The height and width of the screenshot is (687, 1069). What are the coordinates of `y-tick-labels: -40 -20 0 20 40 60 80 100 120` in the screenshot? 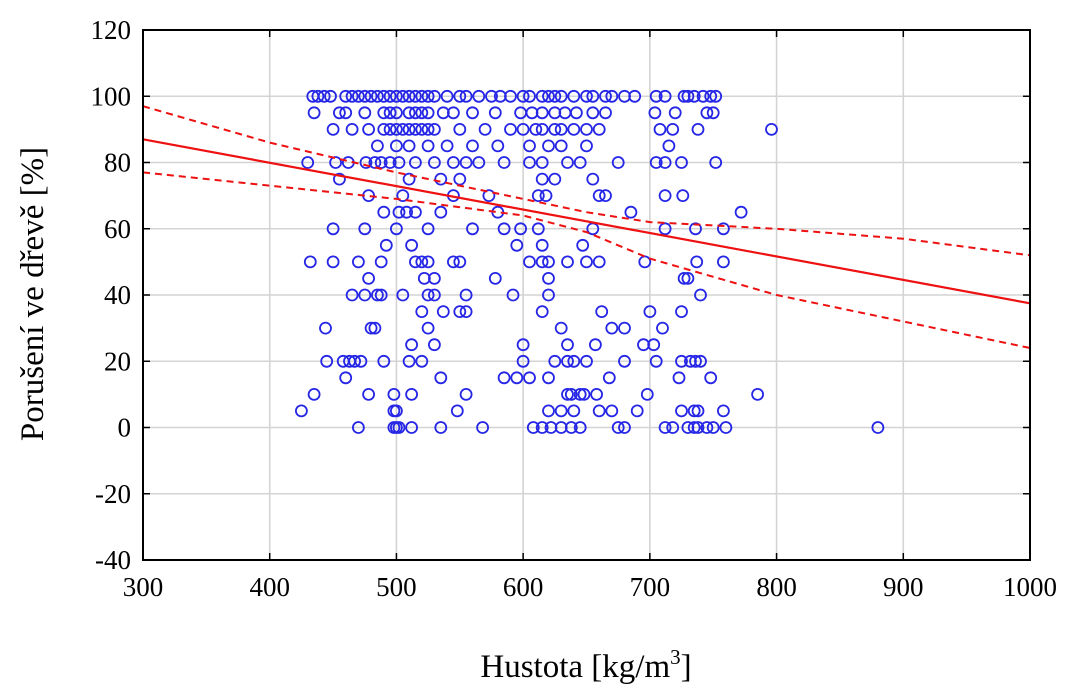 It's located at (111, 295).